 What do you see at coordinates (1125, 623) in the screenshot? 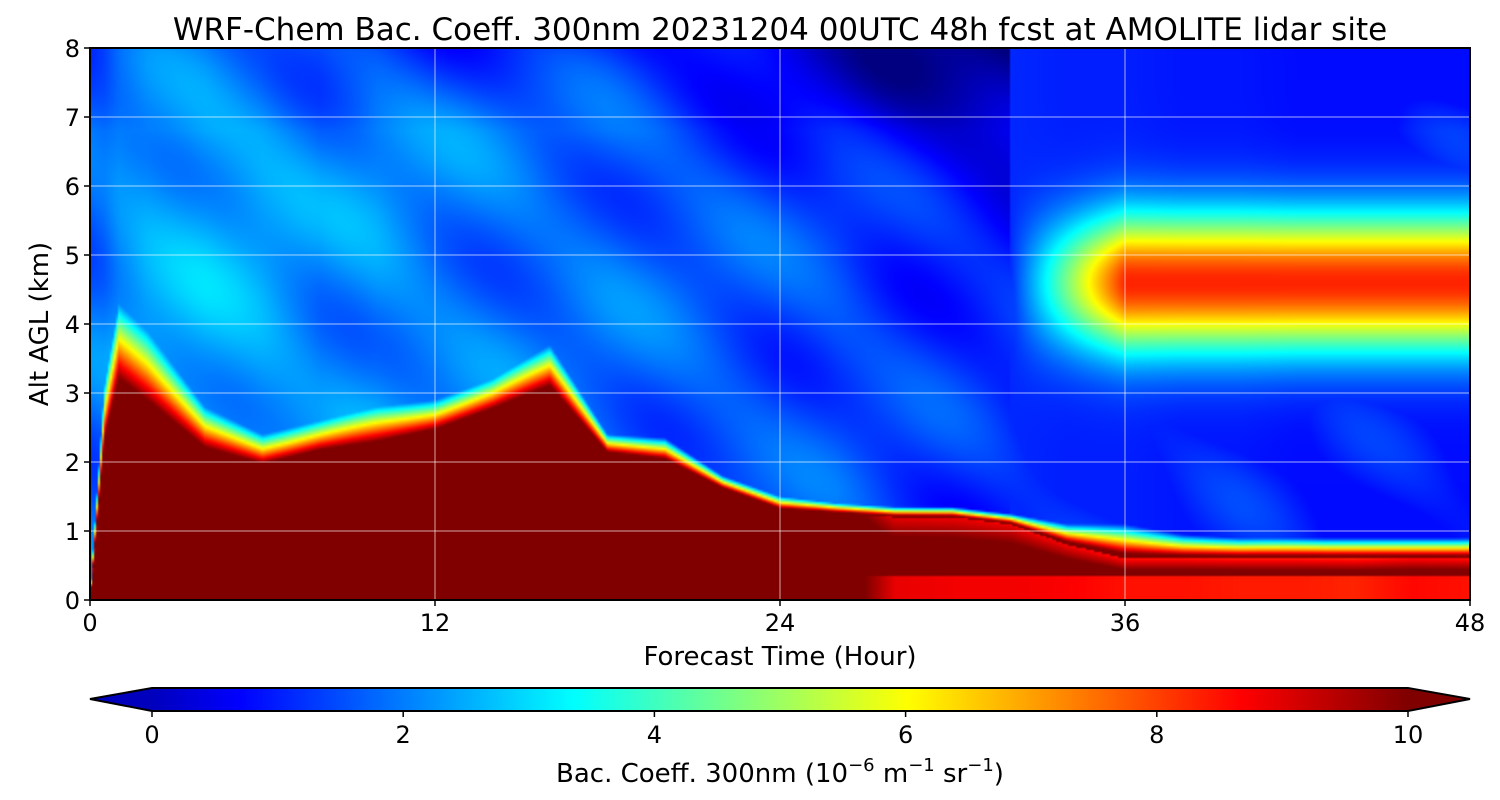
I see `x-tick-label: 36` at bounding box center [1125, 623].